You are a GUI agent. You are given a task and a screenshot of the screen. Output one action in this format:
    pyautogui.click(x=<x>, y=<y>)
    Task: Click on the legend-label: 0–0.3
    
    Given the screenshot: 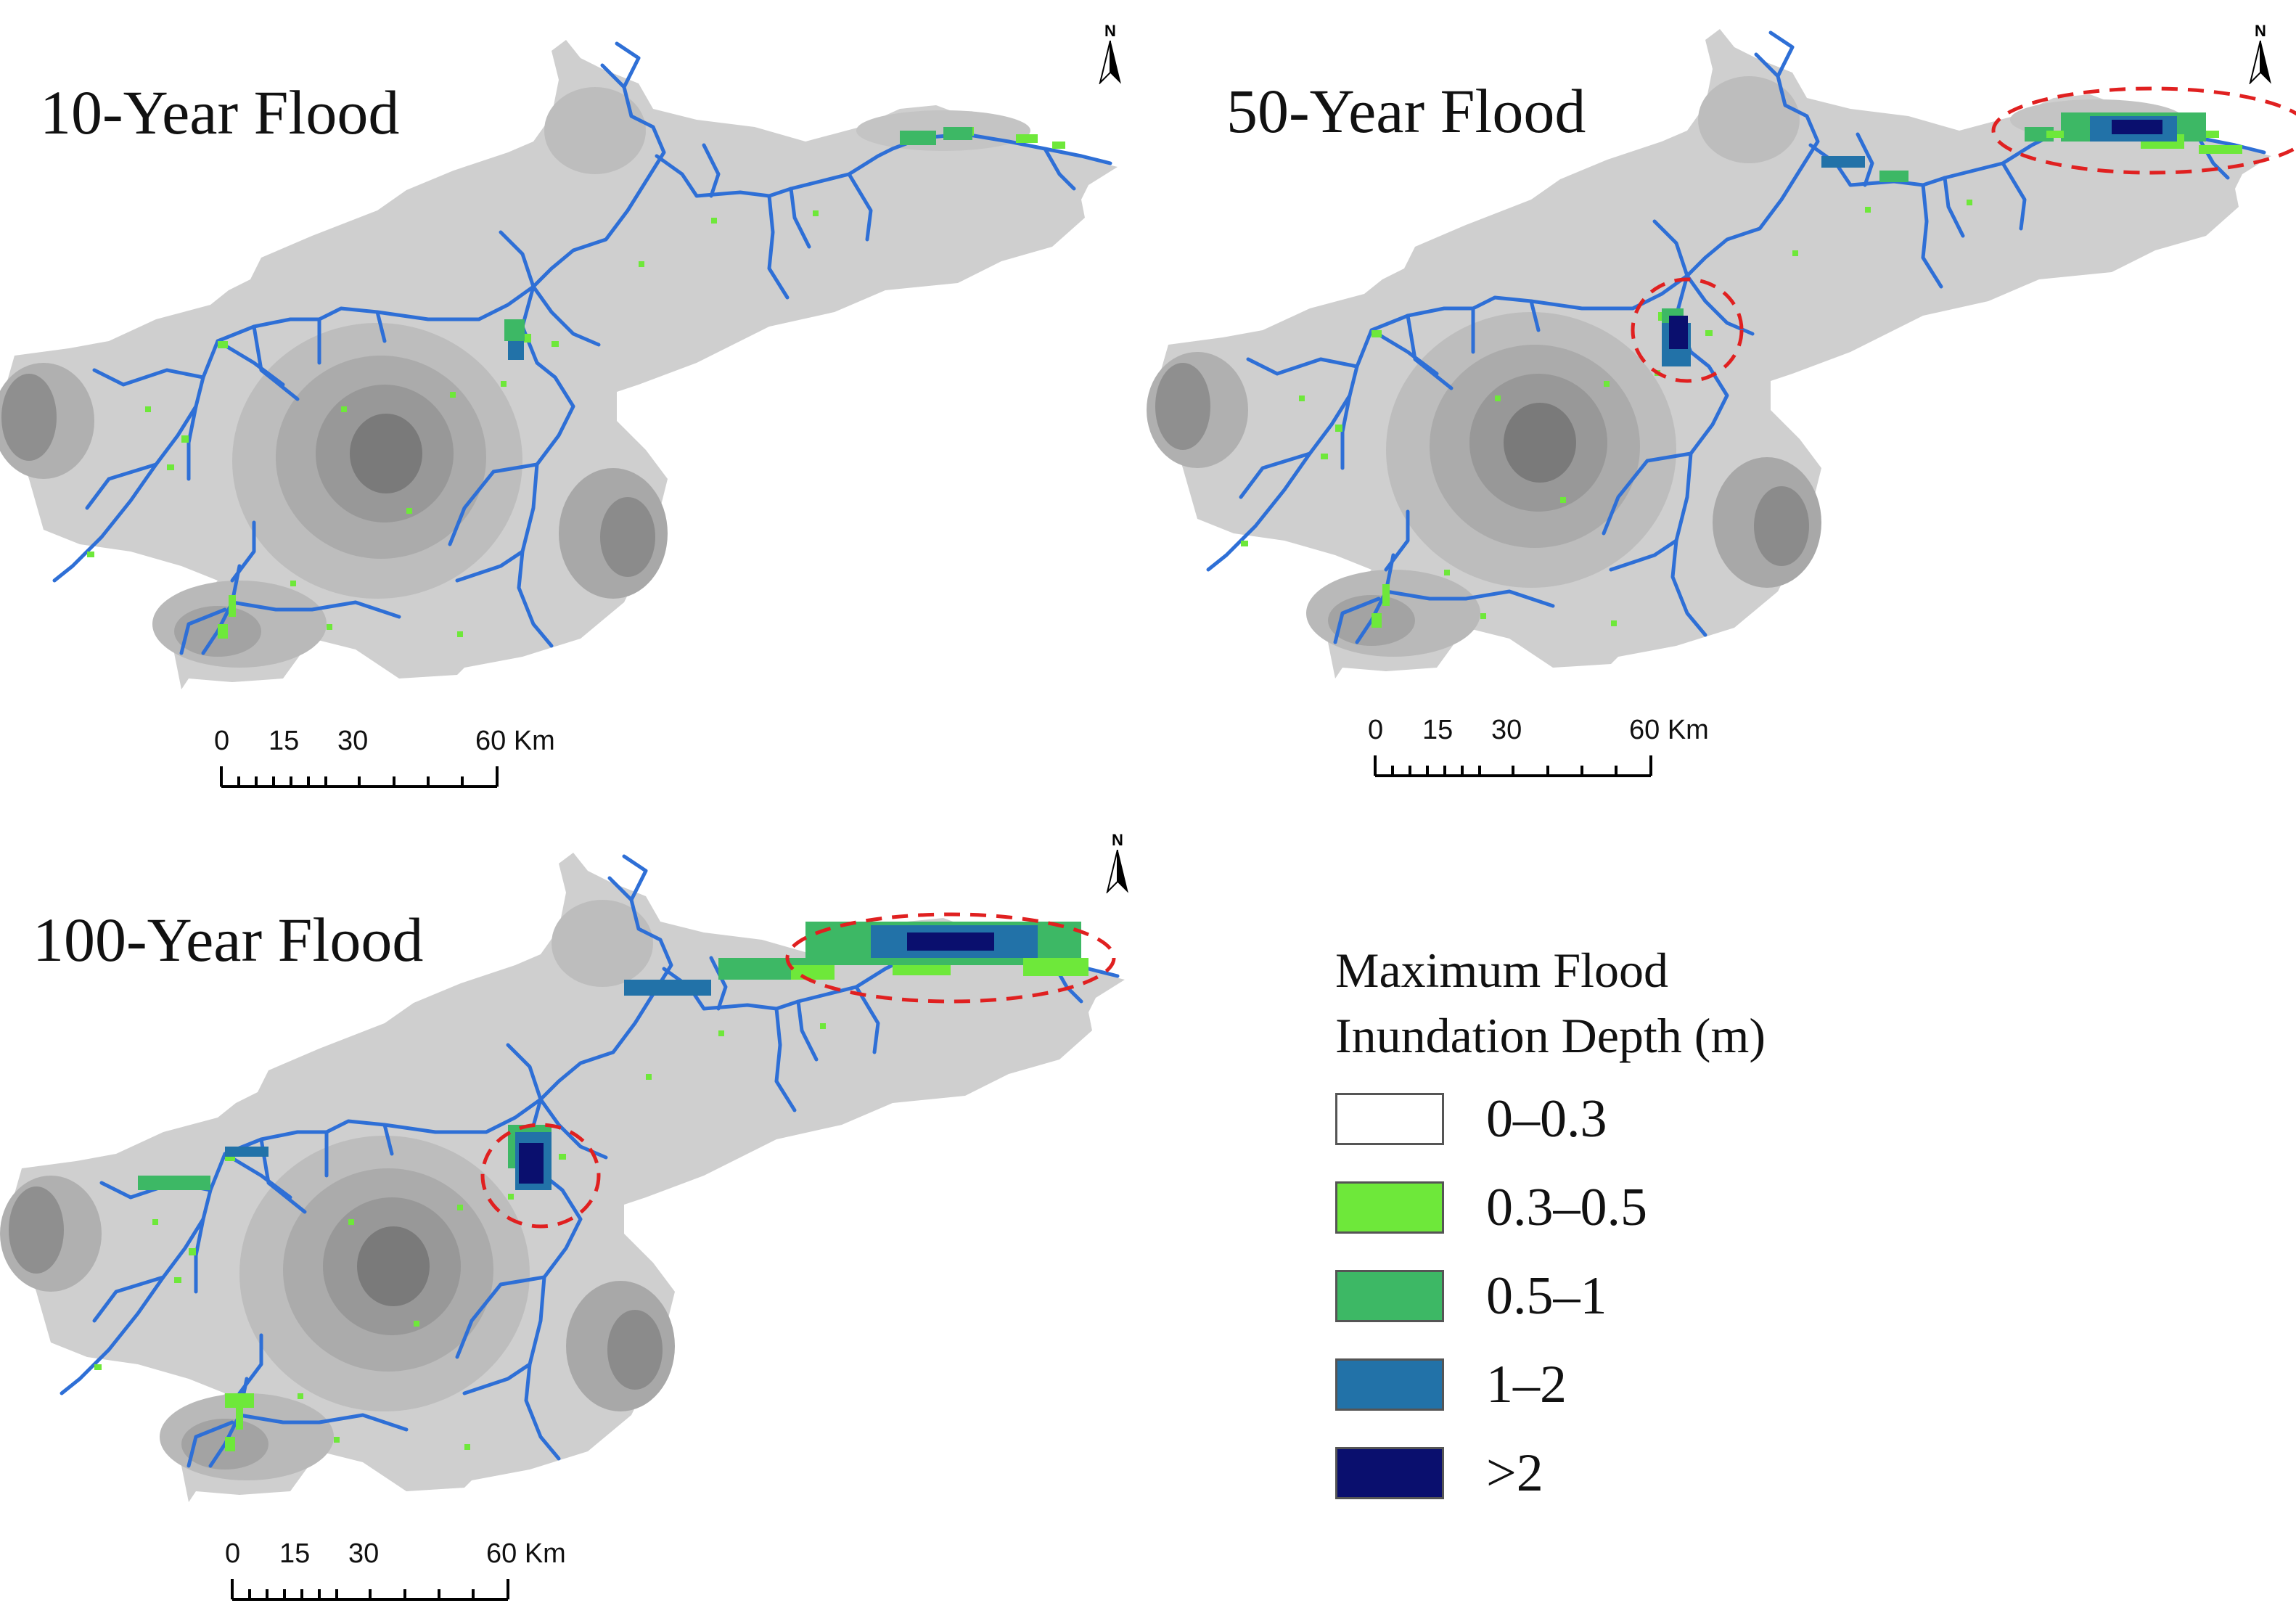 What is the action you would take?
    pyautogui.click(x=1546, y=1119)
    